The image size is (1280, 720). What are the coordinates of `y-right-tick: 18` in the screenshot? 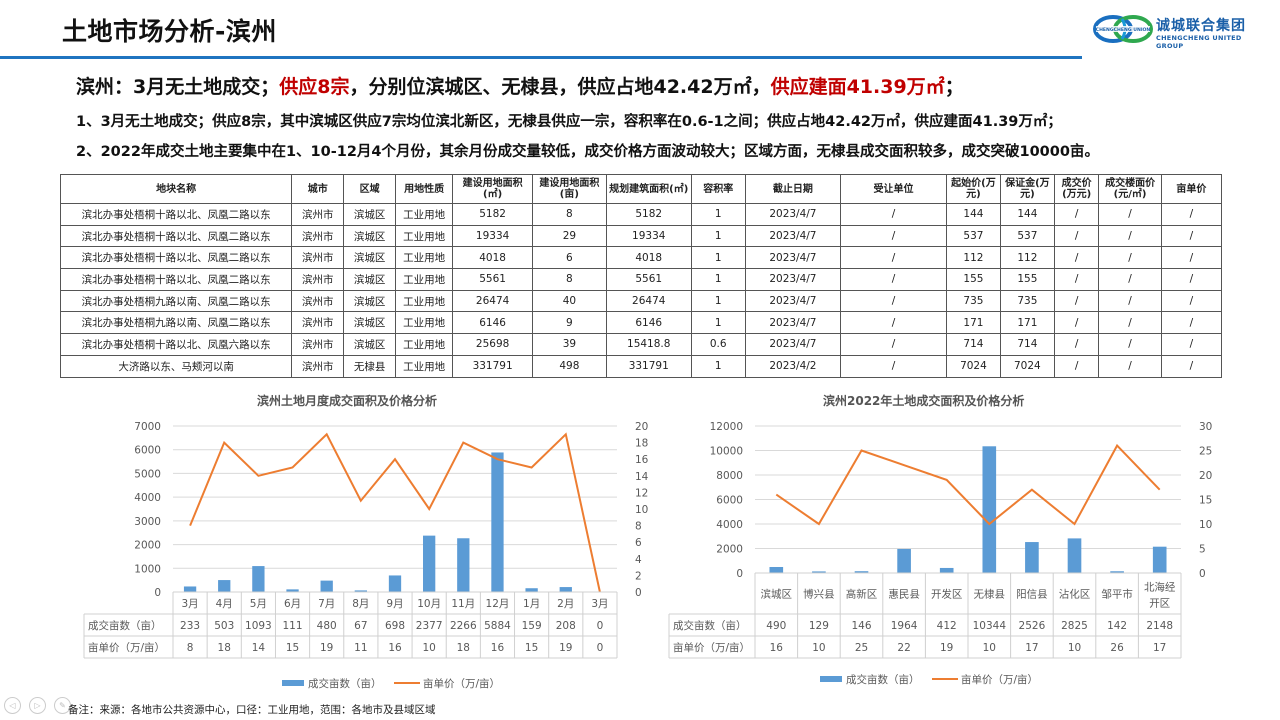 It's located at (641, 444).